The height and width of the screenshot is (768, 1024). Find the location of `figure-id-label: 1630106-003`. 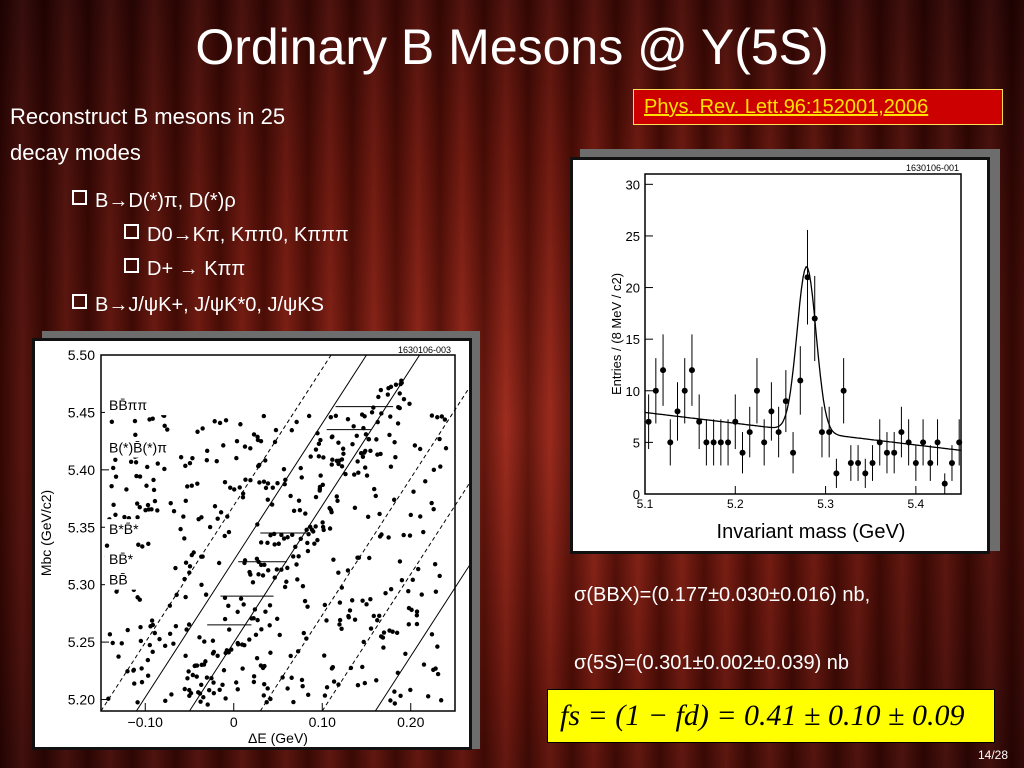

figure-id-label: 1630106-003 is located at coordinates (424, 350).